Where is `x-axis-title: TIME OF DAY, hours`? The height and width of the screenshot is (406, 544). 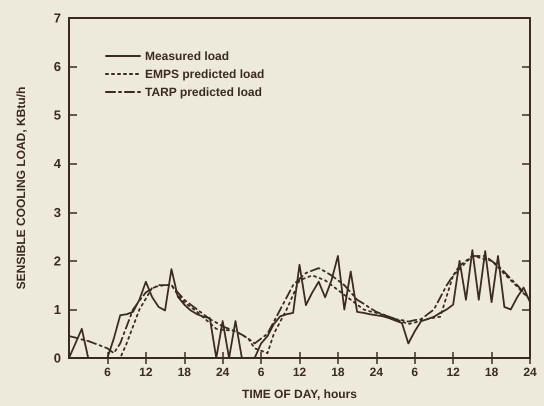
x-axis-title: TIME OF DAY, hours is located at coordinates (300, 394).